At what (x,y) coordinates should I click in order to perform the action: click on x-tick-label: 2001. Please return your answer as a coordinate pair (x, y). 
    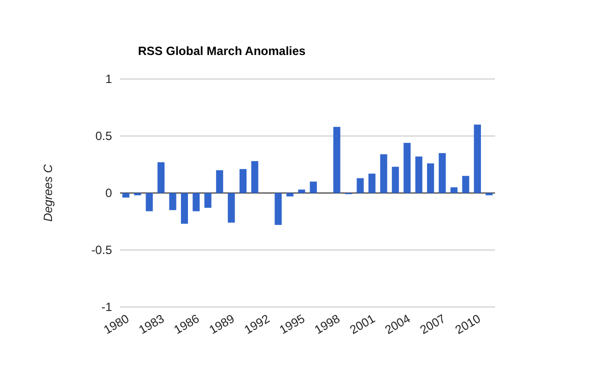
    Looking at the image, I should click on (362, 324).